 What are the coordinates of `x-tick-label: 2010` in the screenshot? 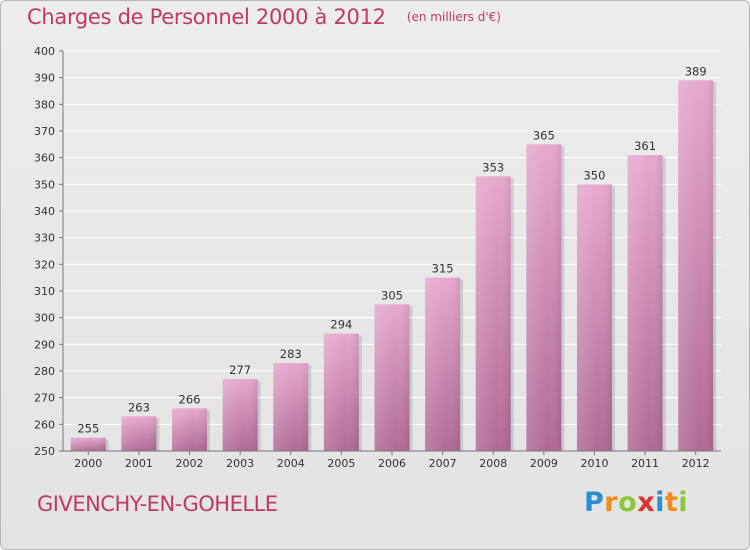 It's located at (594, 463).